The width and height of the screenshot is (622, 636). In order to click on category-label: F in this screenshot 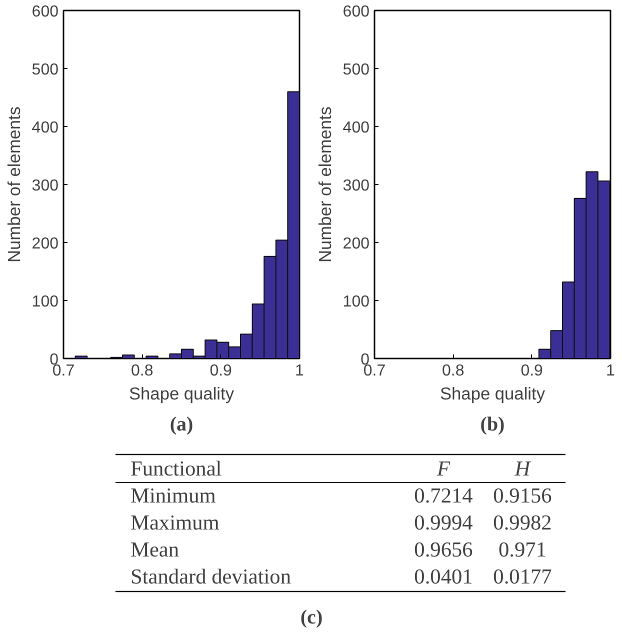, I will do `click(443, 468)`.